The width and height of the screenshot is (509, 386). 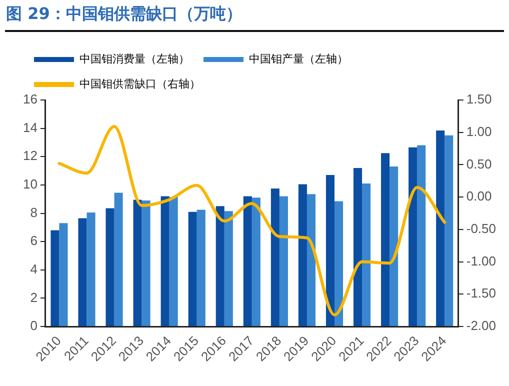 I want to click on y-tick-label: 6, so click(x=34, y=240).